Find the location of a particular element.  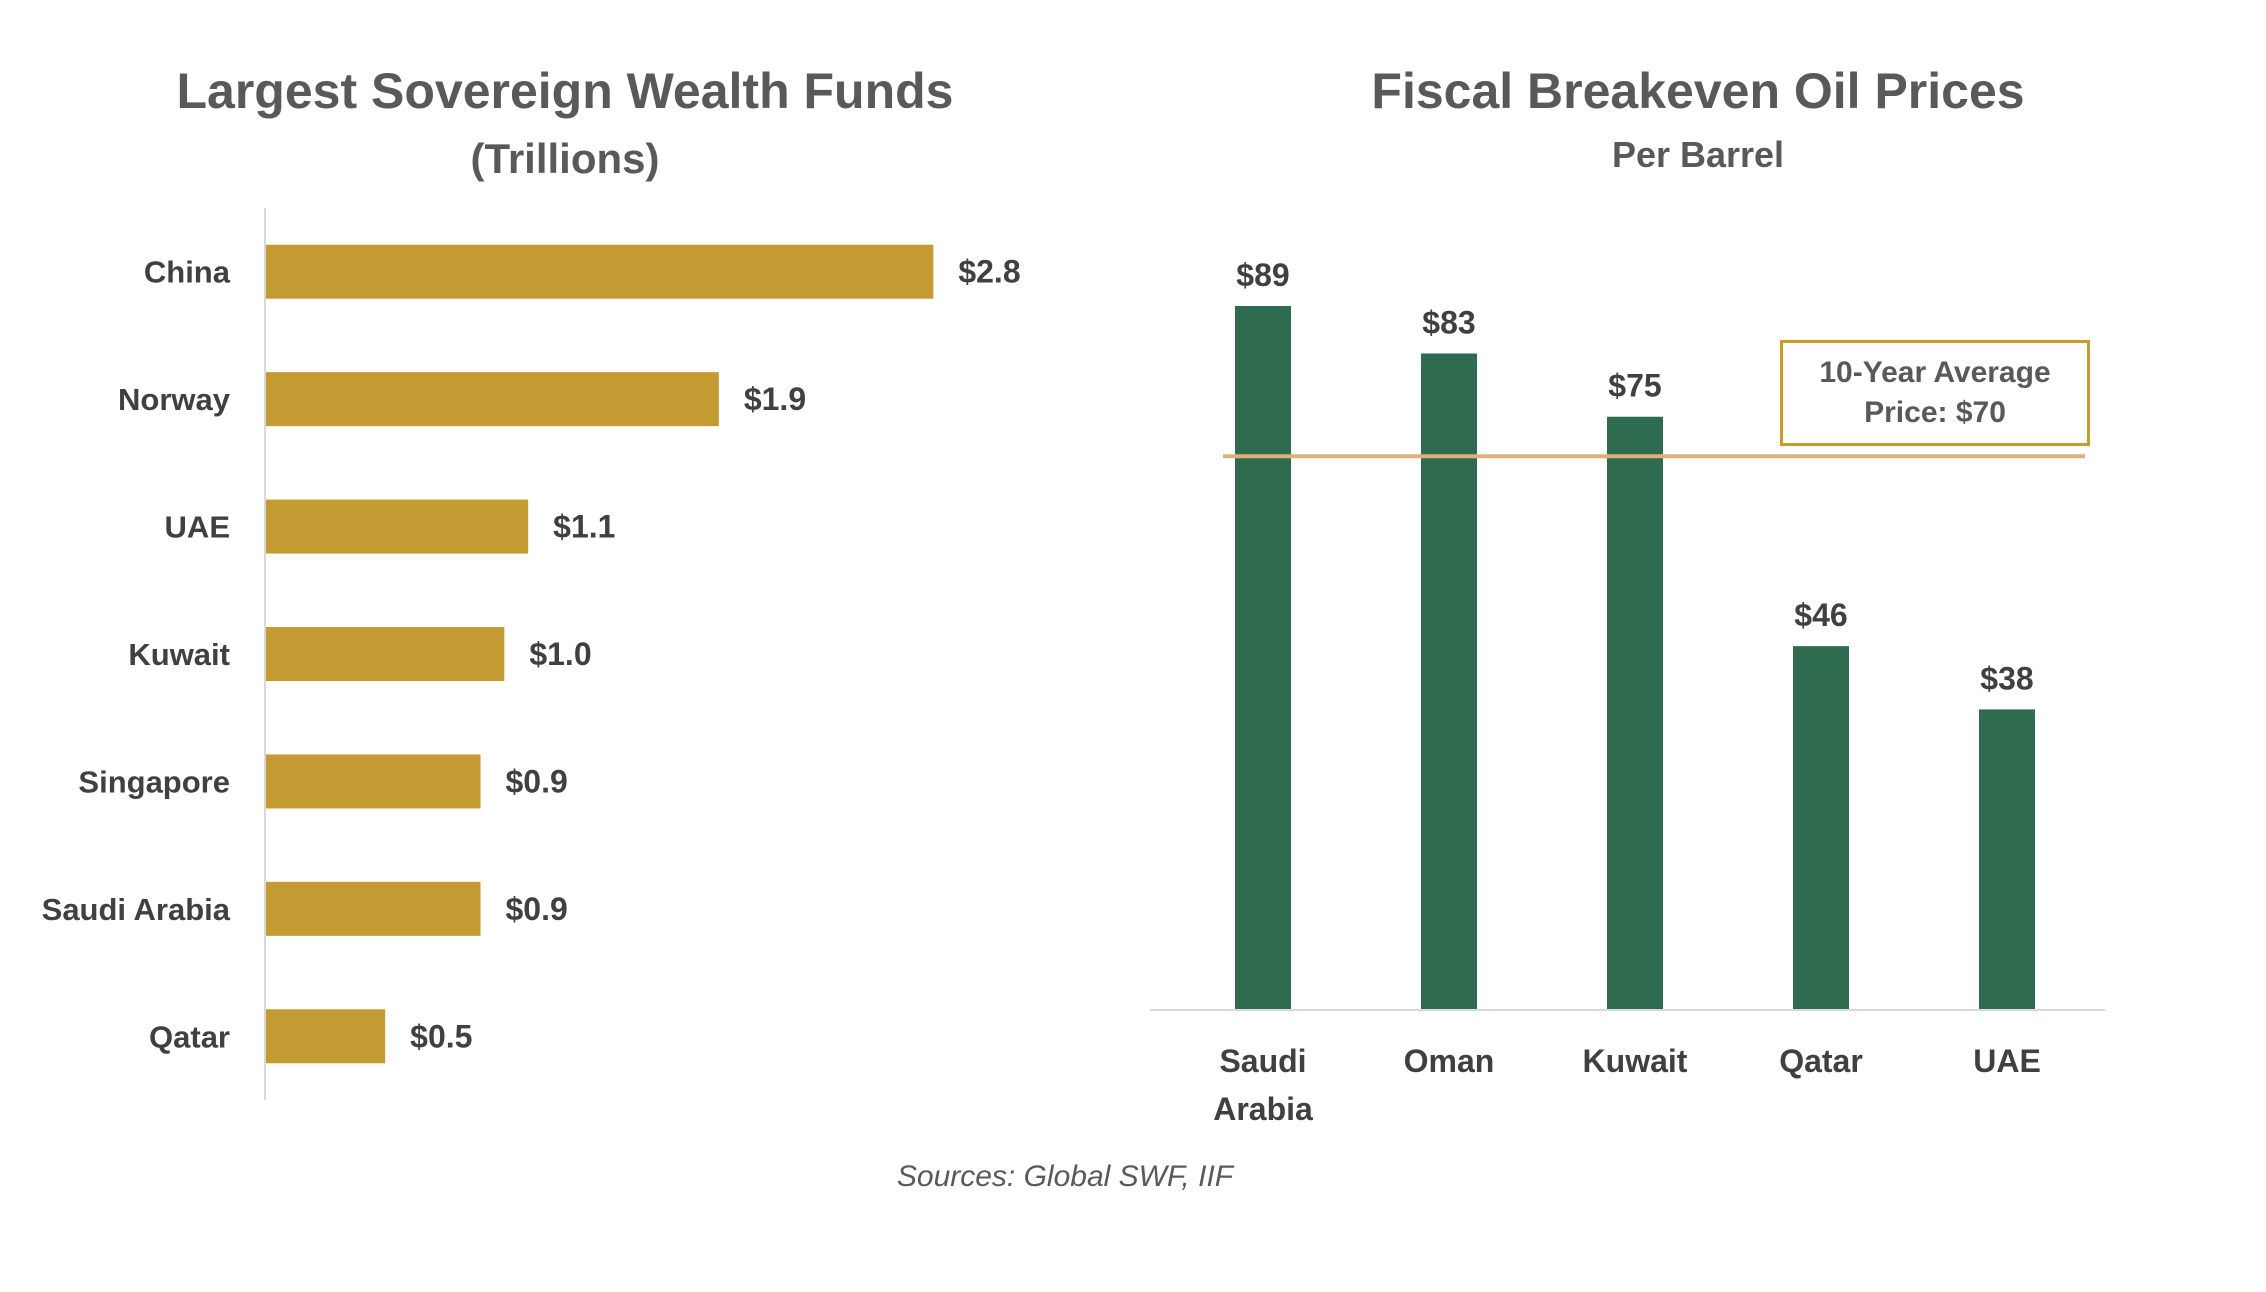

breakeven-category-label-3-0: Qatar is located at coordinates (1821, 1061).